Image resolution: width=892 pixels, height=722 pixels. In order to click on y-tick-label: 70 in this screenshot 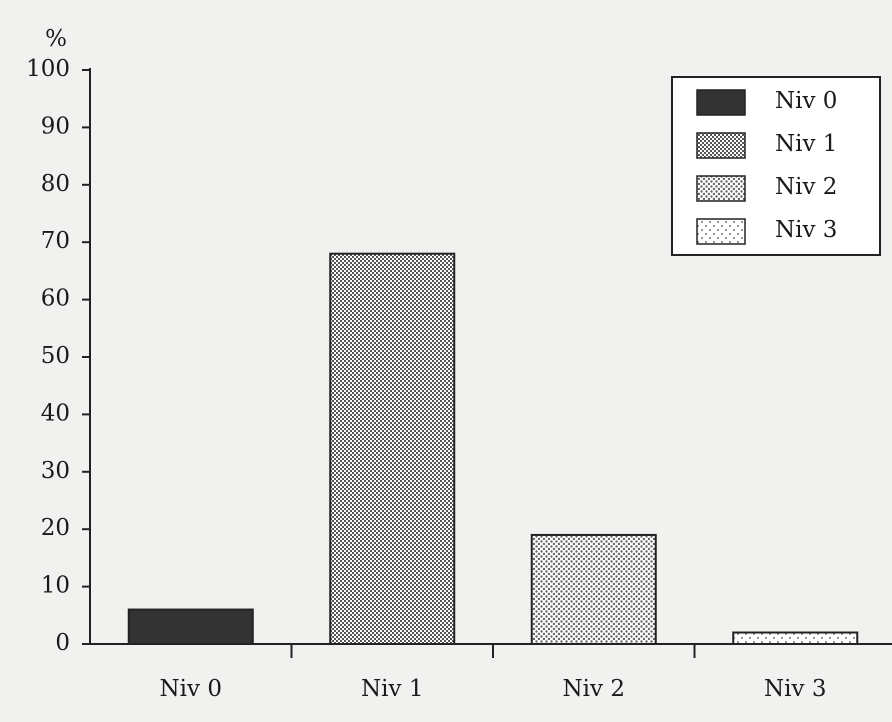, I will do `click(55, 241)`.